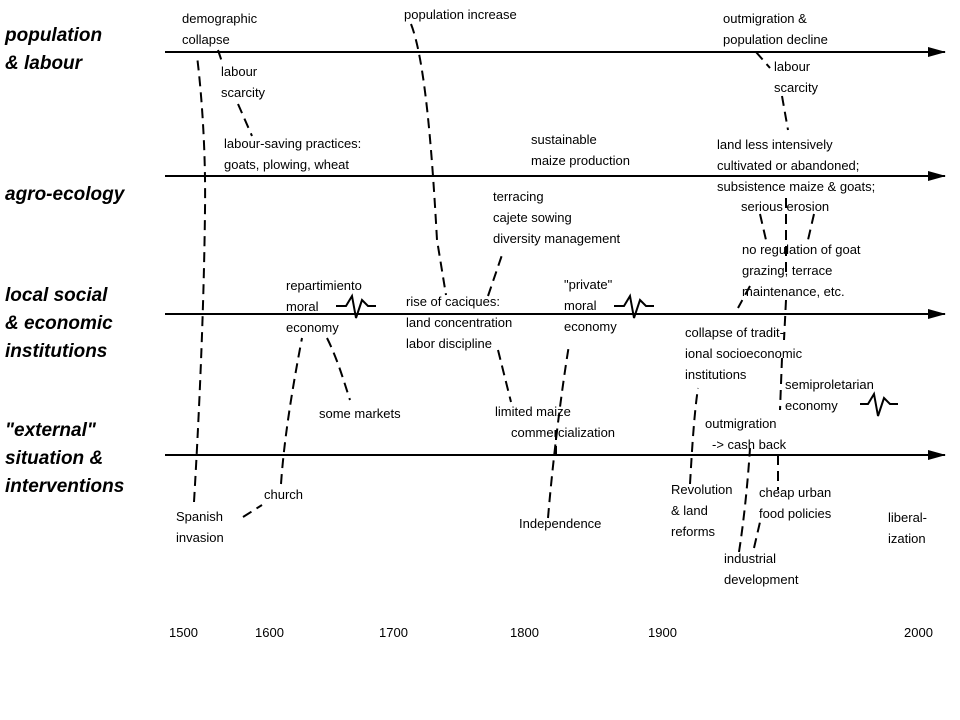 The width and height of the screenshot is (960, 720). Describe the element at coordinates (775, 39) in the screenshot. I see `note-line: population decline` at that location.